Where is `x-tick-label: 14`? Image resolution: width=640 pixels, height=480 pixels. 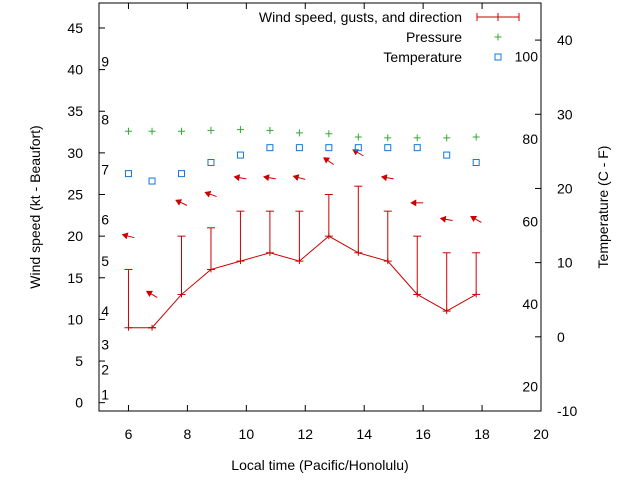
x-tick-label: 14 is located at coordinates (364, 434).